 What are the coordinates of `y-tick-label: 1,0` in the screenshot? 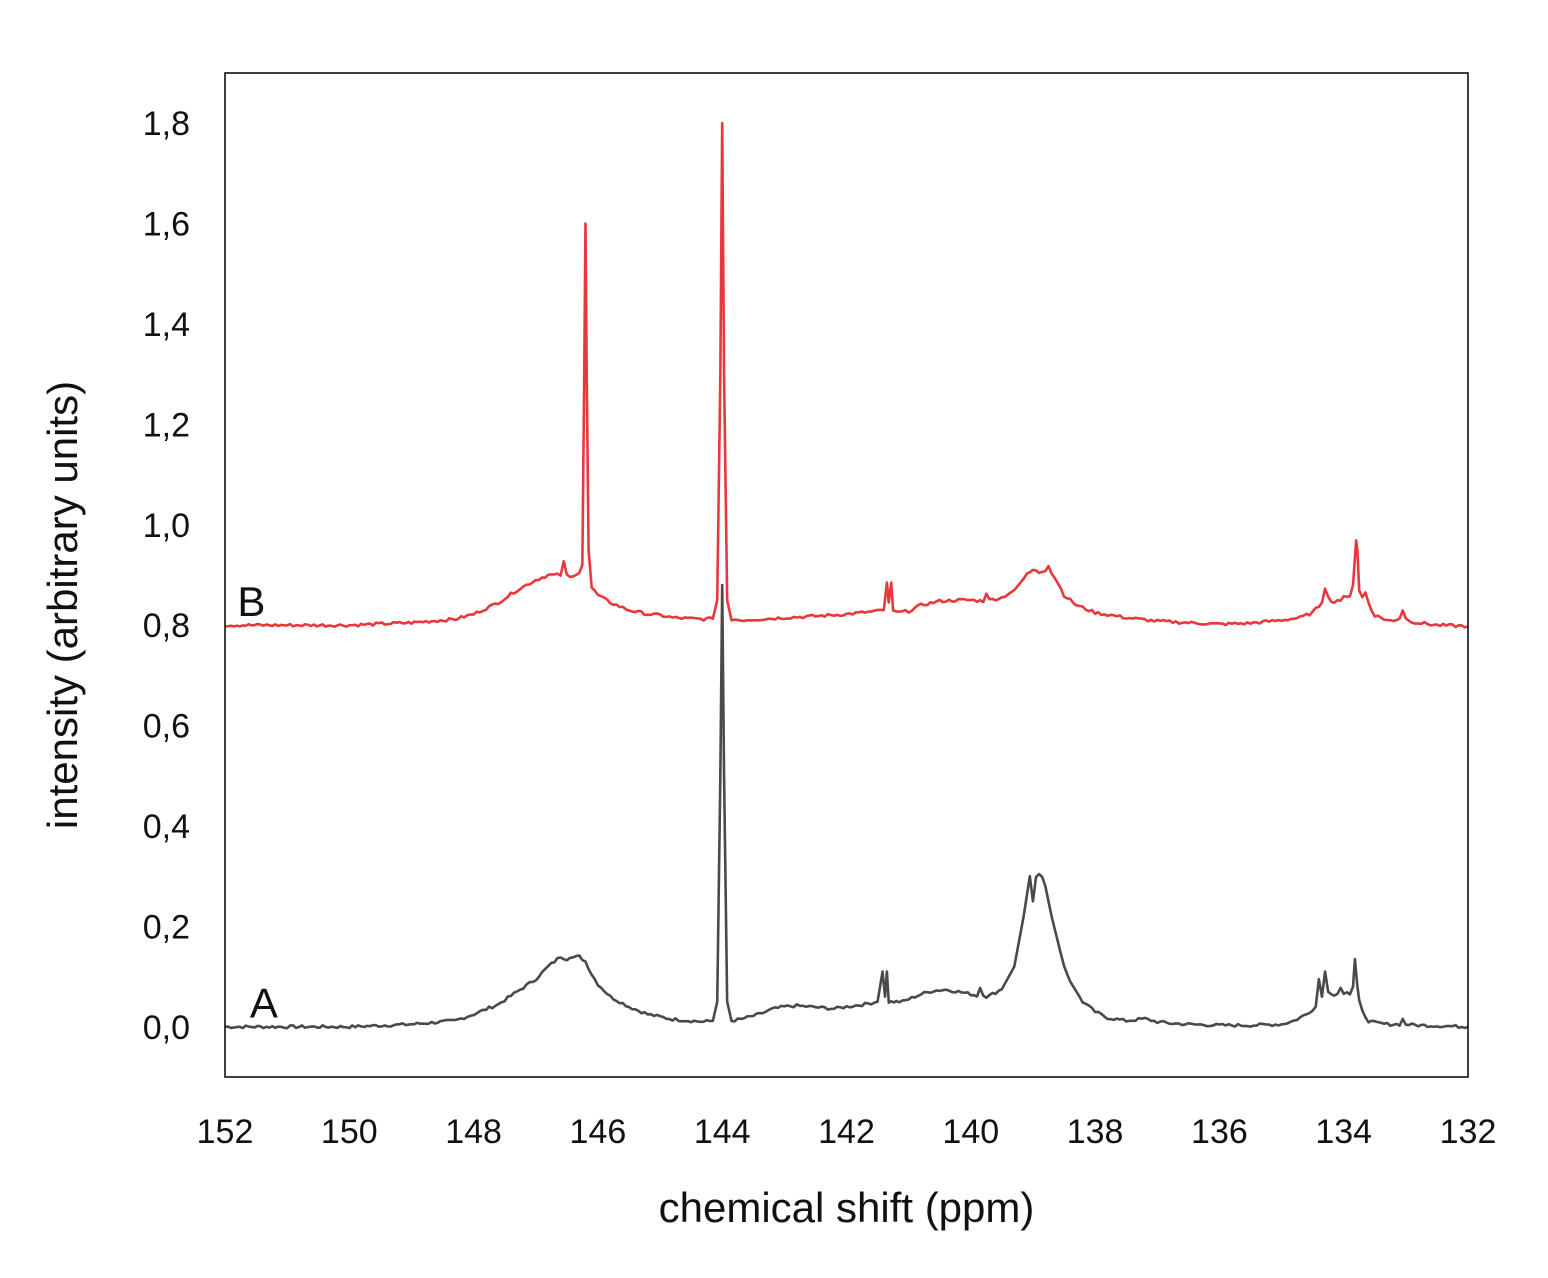 It's located at (166, 526).